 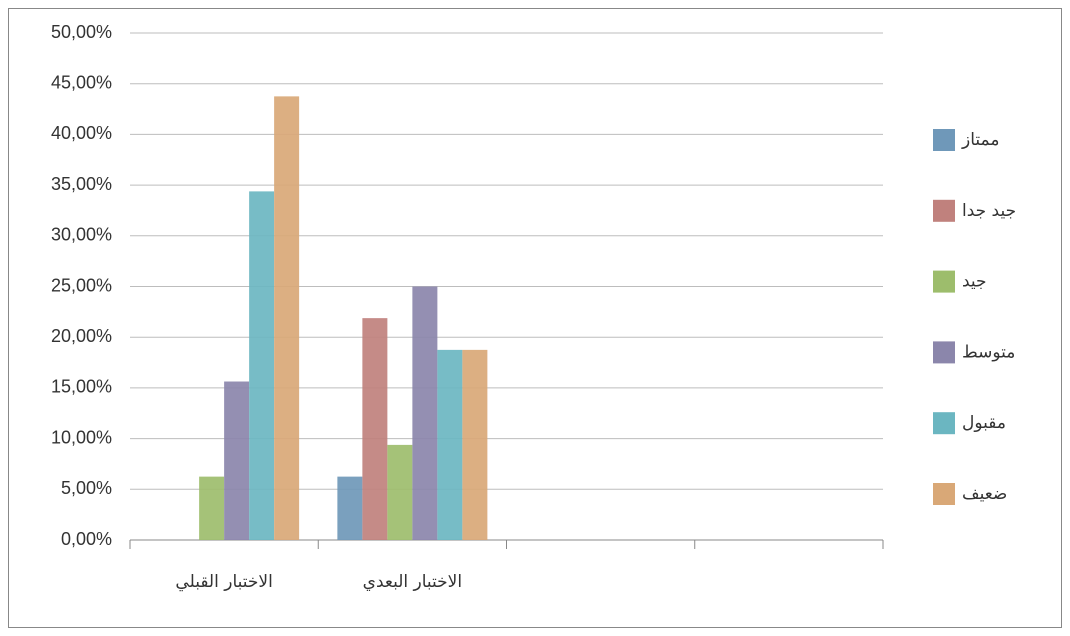 What do you see at coordinates (412, 582) in the screenshot?
I see `x-tick-label: الاختبار البعدي` at bounding box center [412, 582].